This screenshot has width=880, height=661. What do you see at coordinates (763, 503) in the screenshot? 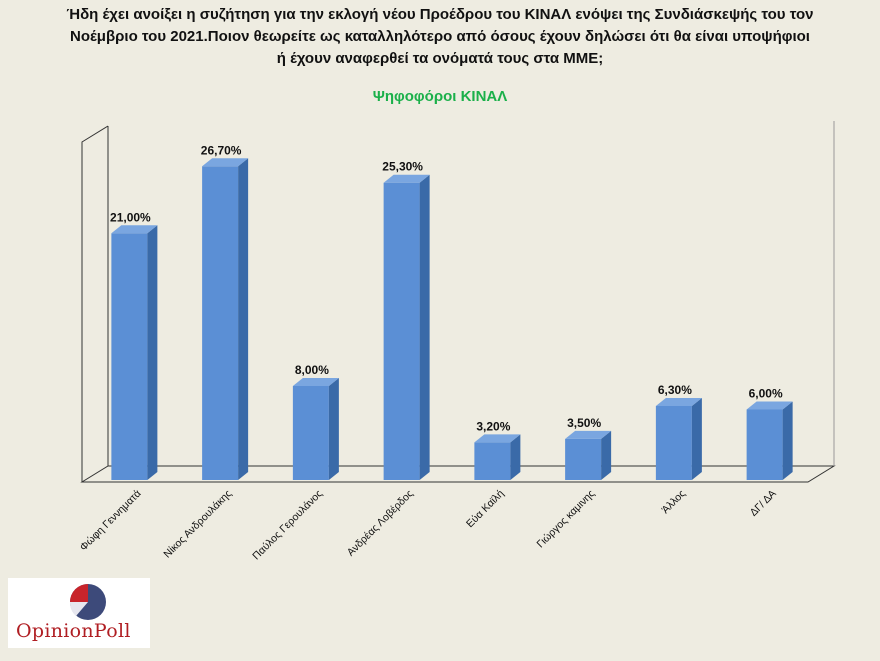
I see `category-label-8: ΔΓ/ ΔΑ` at bounding box center [763, 503].